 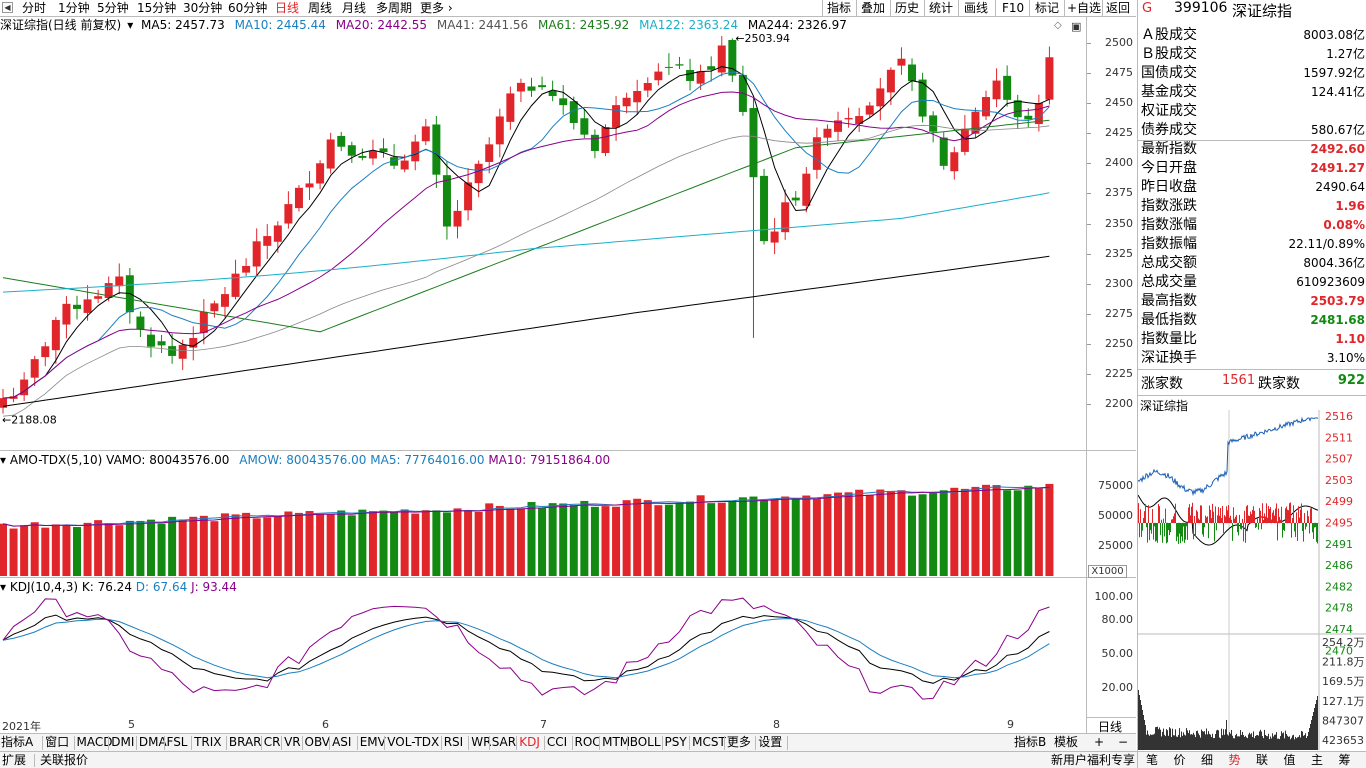 What do you see at coordinates (1262, 760) in the screenshot?
I see `panel-switch-4: 联` at bounding box center [1262, 760].